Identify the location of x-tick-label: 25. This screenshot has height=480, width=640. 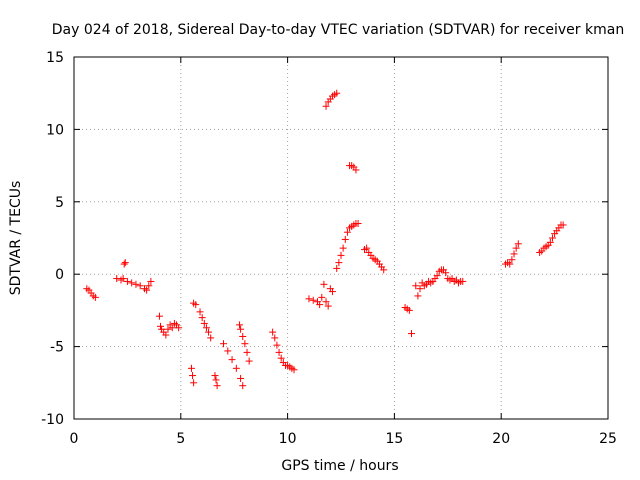
(608, 439).